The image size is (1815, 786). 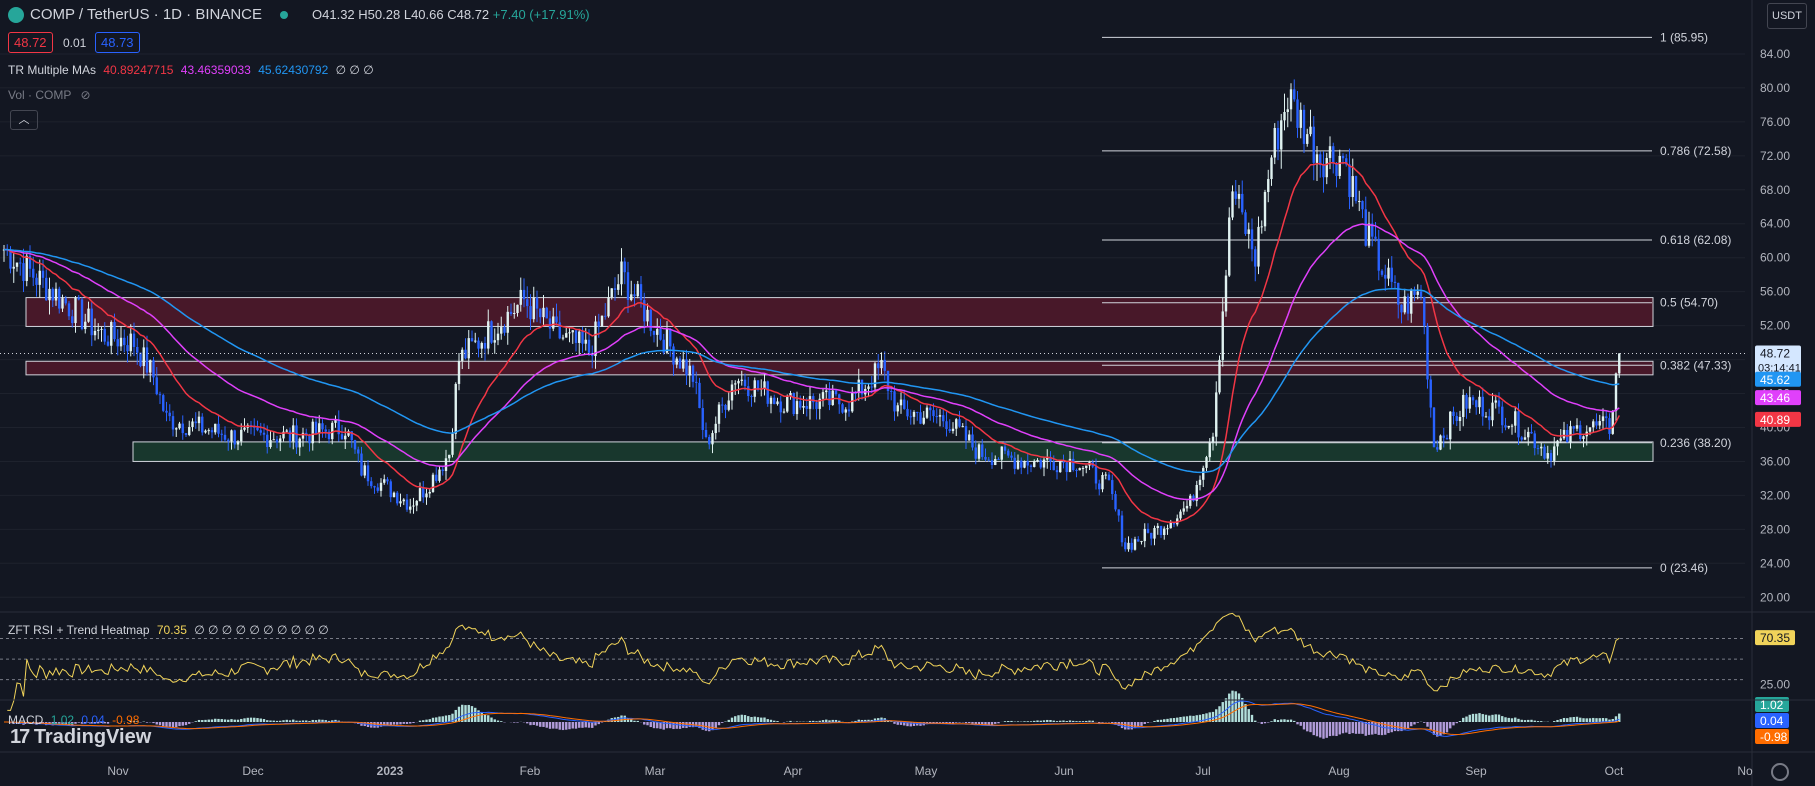 What do you see at coordinates (73, 720) in the screenshot?
I see `macd-legend: MACD 1.02 0.04 -0.98` at bounding box center [73, 720].